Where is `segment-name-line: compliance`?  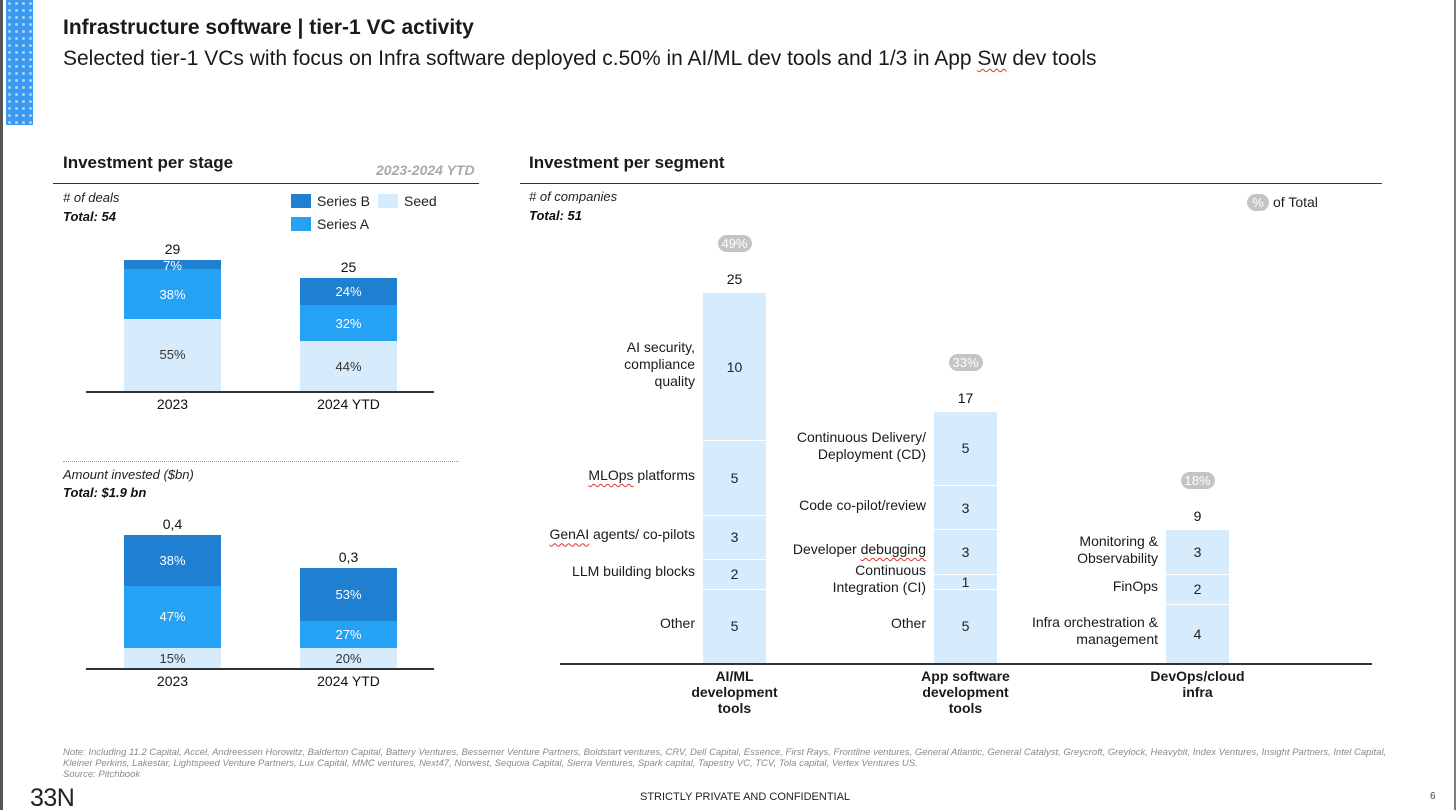
segment-name-line: compliance is located at coordinates (659, 363).